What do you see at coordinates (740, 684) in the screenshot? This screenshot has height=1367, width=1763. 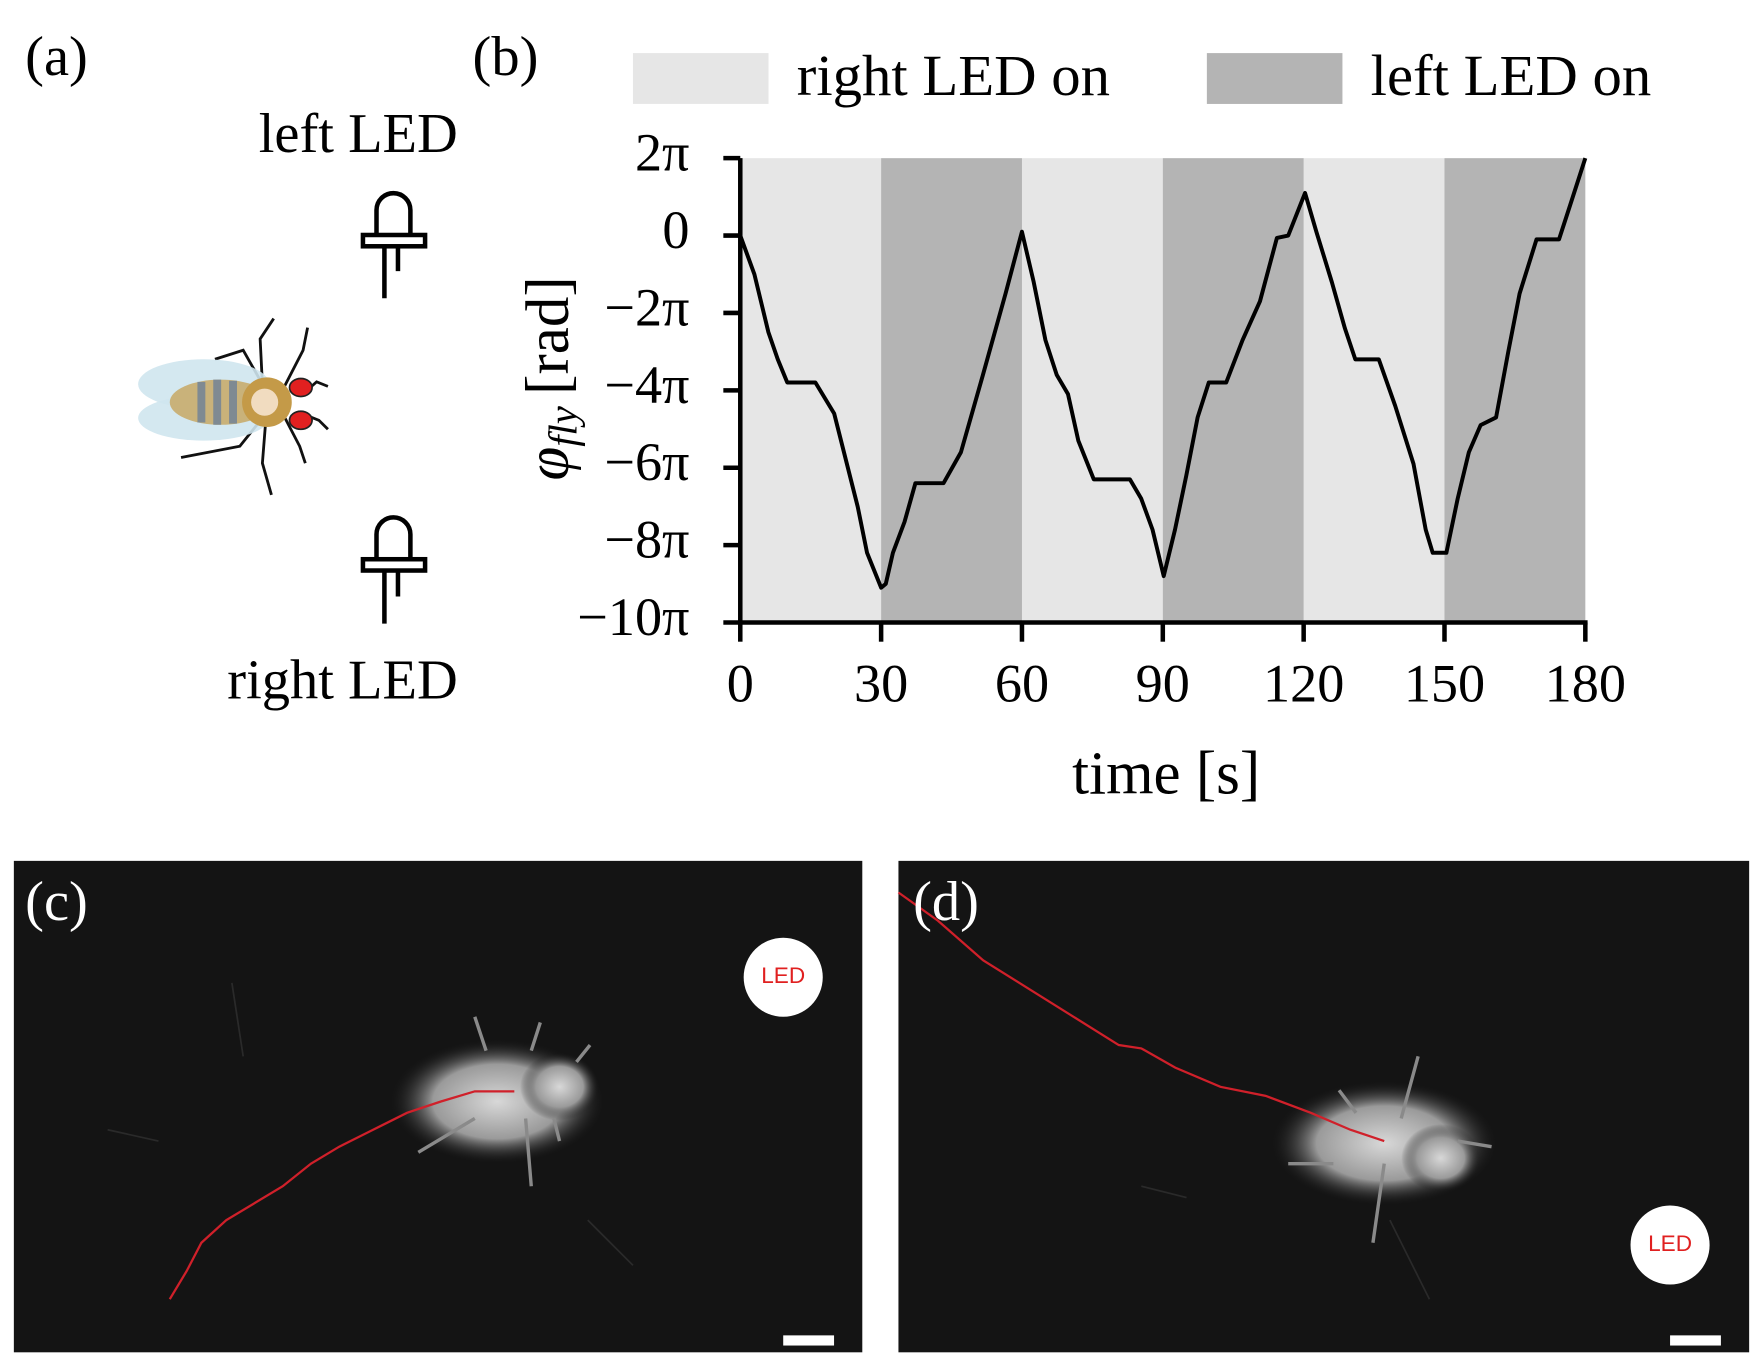 I see `x-tick-label: 0` at bounding box center [740, 684].